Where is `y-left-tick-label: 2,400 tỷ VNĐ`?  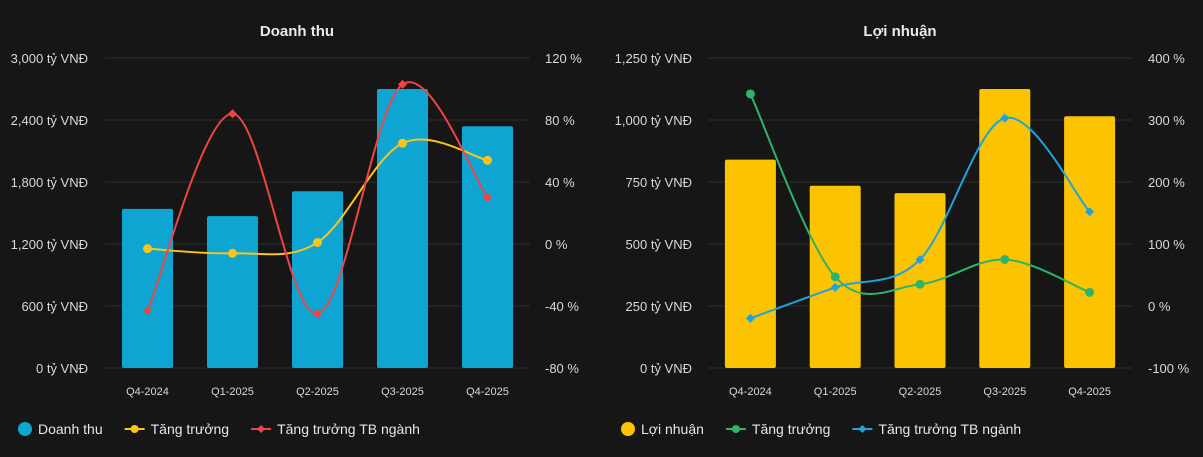
y-left-tick-label: 2,400 tỷ VNĐ is located at coordinates (49, 120).